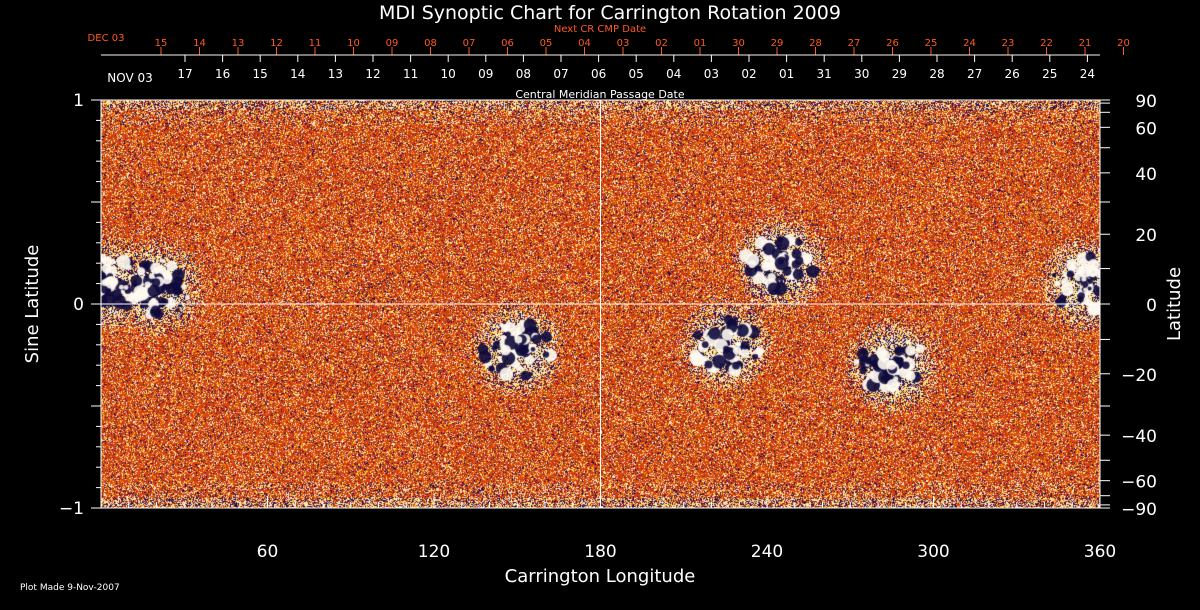  I want to click on next-cr-tick-label: 22, so click(1046, 43).